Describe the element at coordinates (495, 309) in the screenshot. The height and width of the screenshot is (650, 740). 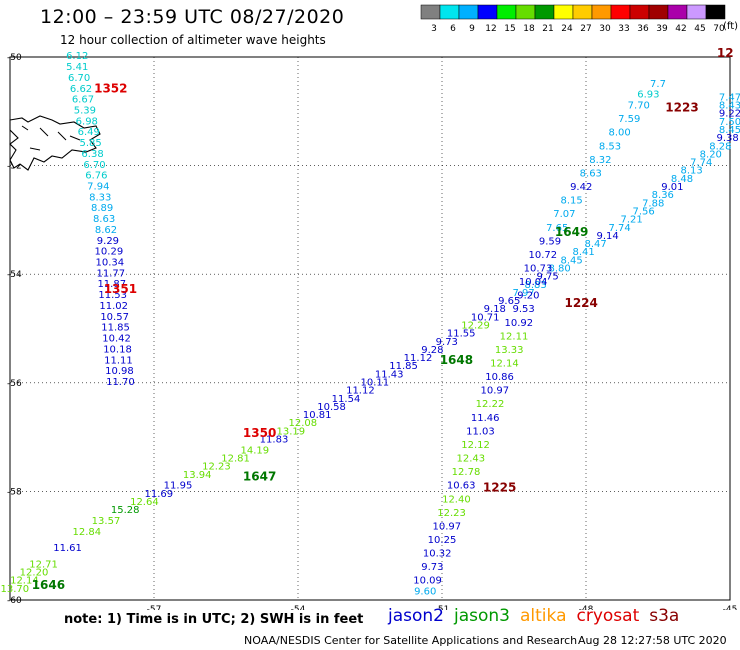
I see `wave-height-value: 9.18` at that location.